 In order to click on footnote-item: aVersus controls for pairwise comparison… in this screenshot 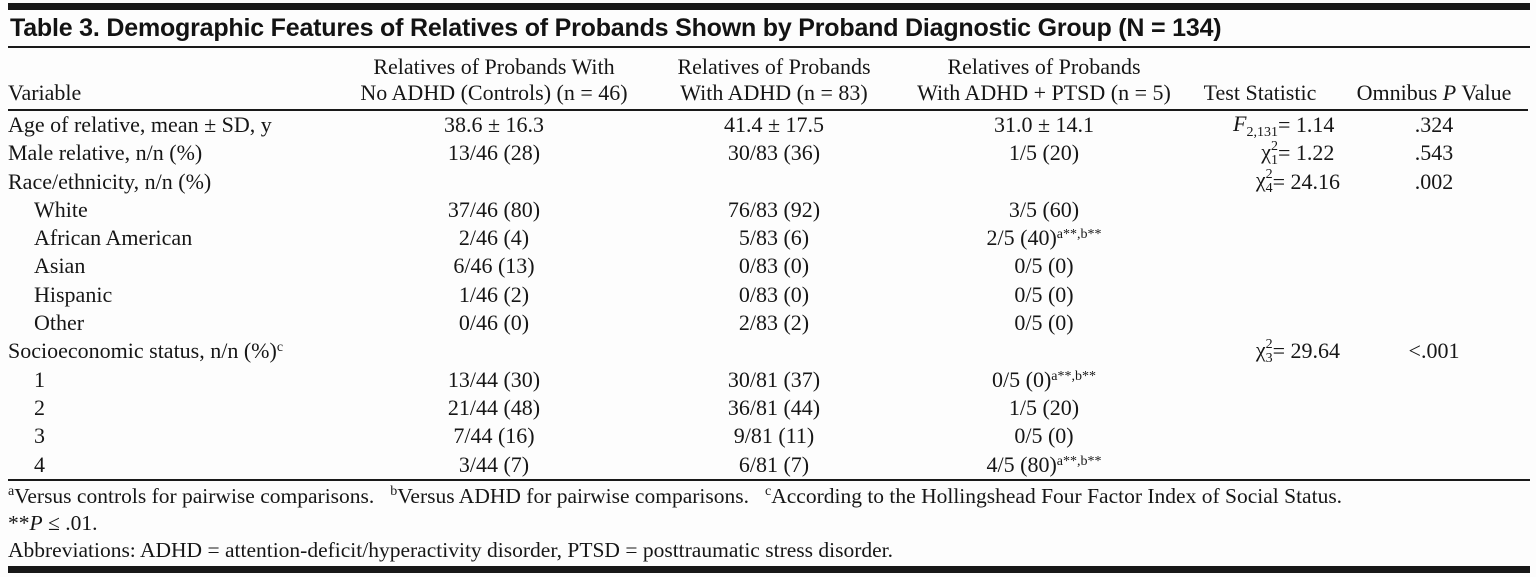, I will do `click(191, 495)`.